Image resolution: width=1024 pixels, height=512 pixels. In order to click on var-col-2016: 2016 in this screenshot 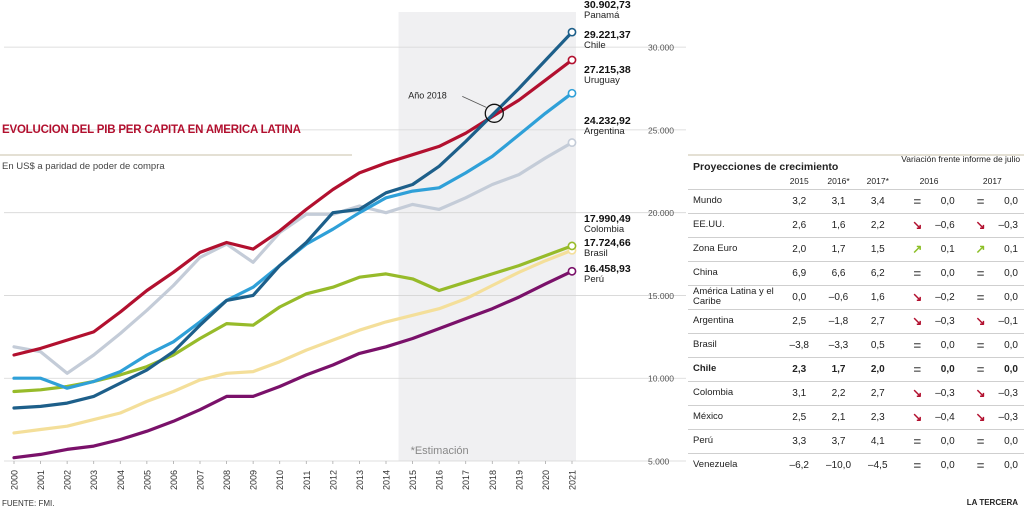, I will do `click(929, 180)`.